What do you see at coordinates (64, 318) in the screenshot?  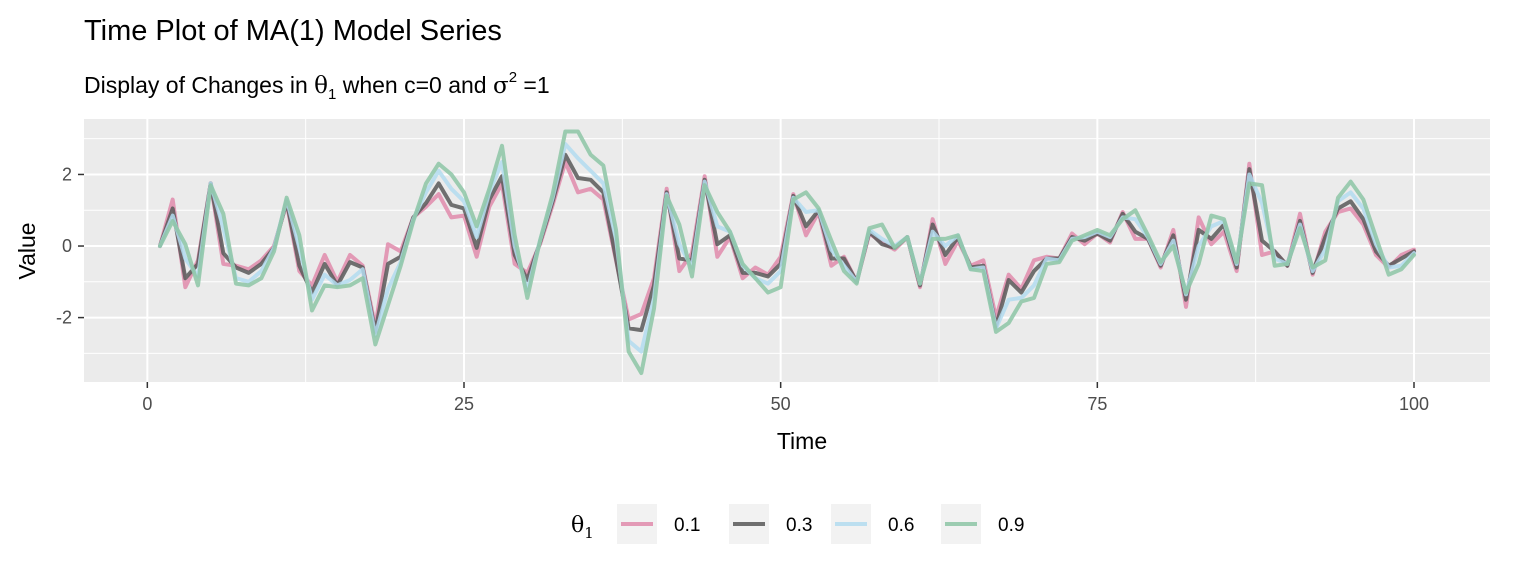 I see `y-tick-label: -2` at bounding box center [64, 318].